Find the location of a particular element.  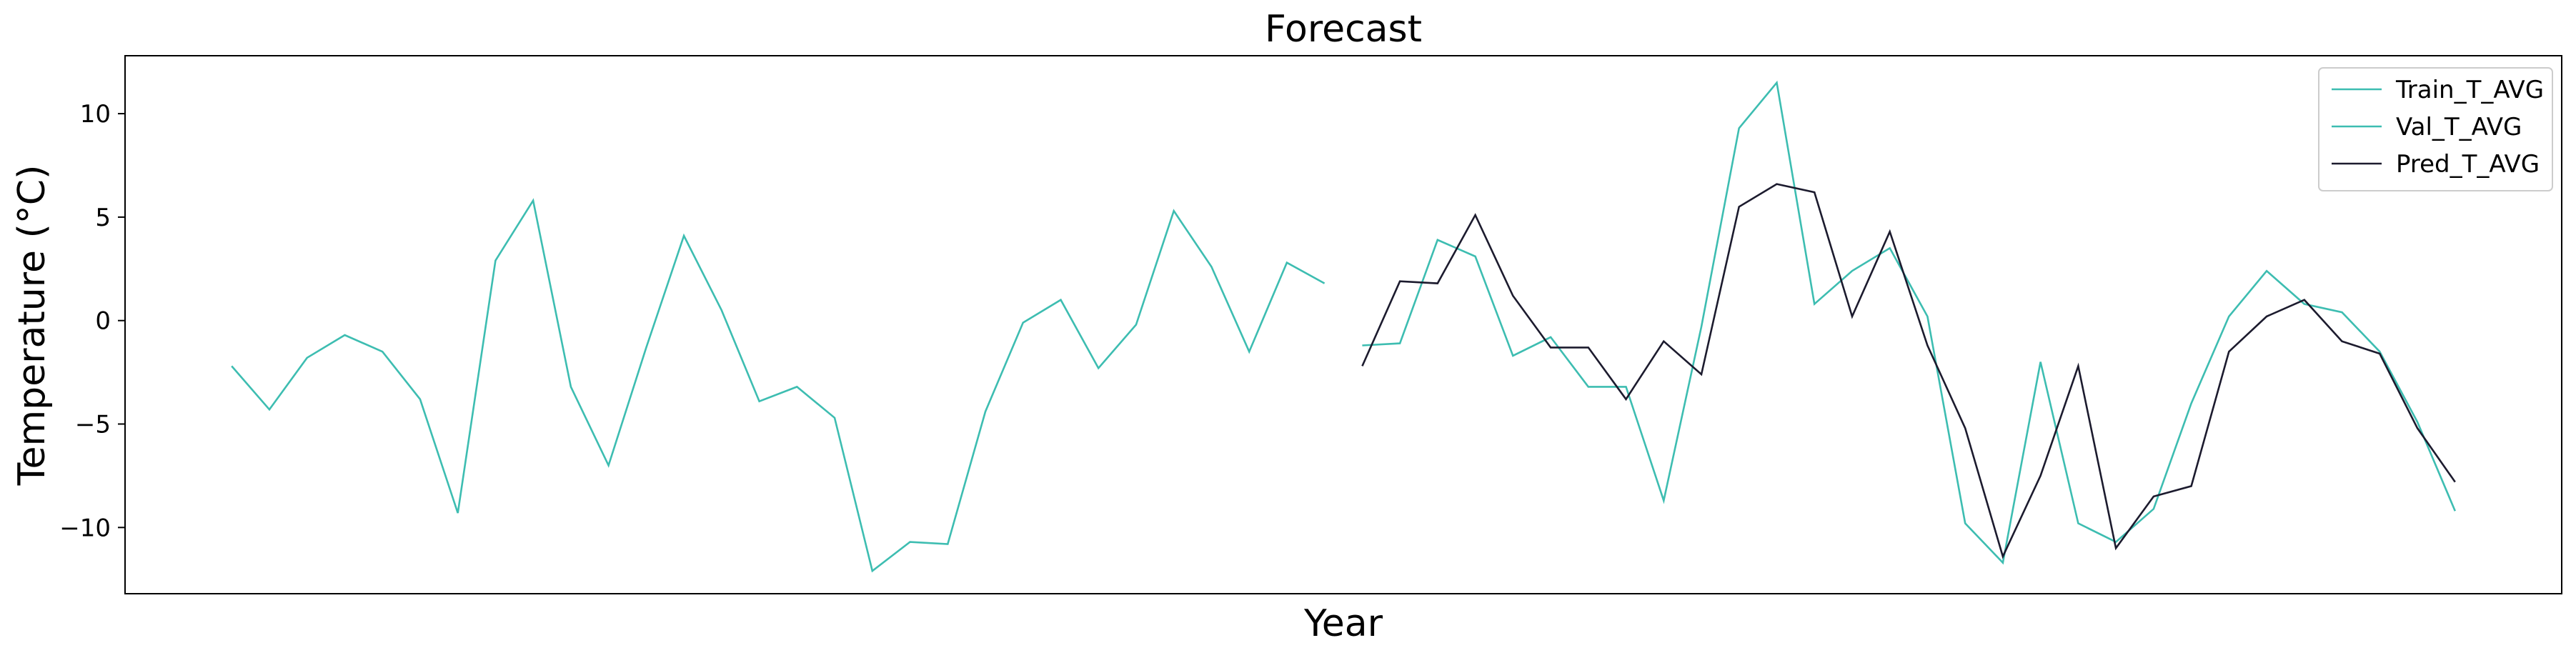

legend-label-val-t-avg: Val_T_AVG is located at coordinates (2459, 127).